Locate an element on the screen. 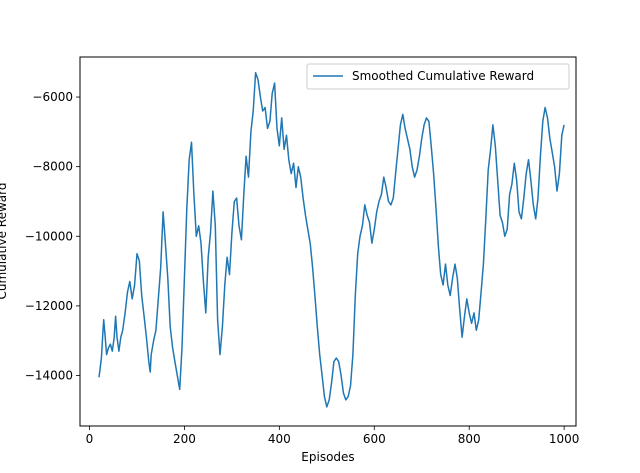 Image resolution: width=640 pixels, height=473 pixels. x-tick-label: 600 is located at coordinates (374, 439).